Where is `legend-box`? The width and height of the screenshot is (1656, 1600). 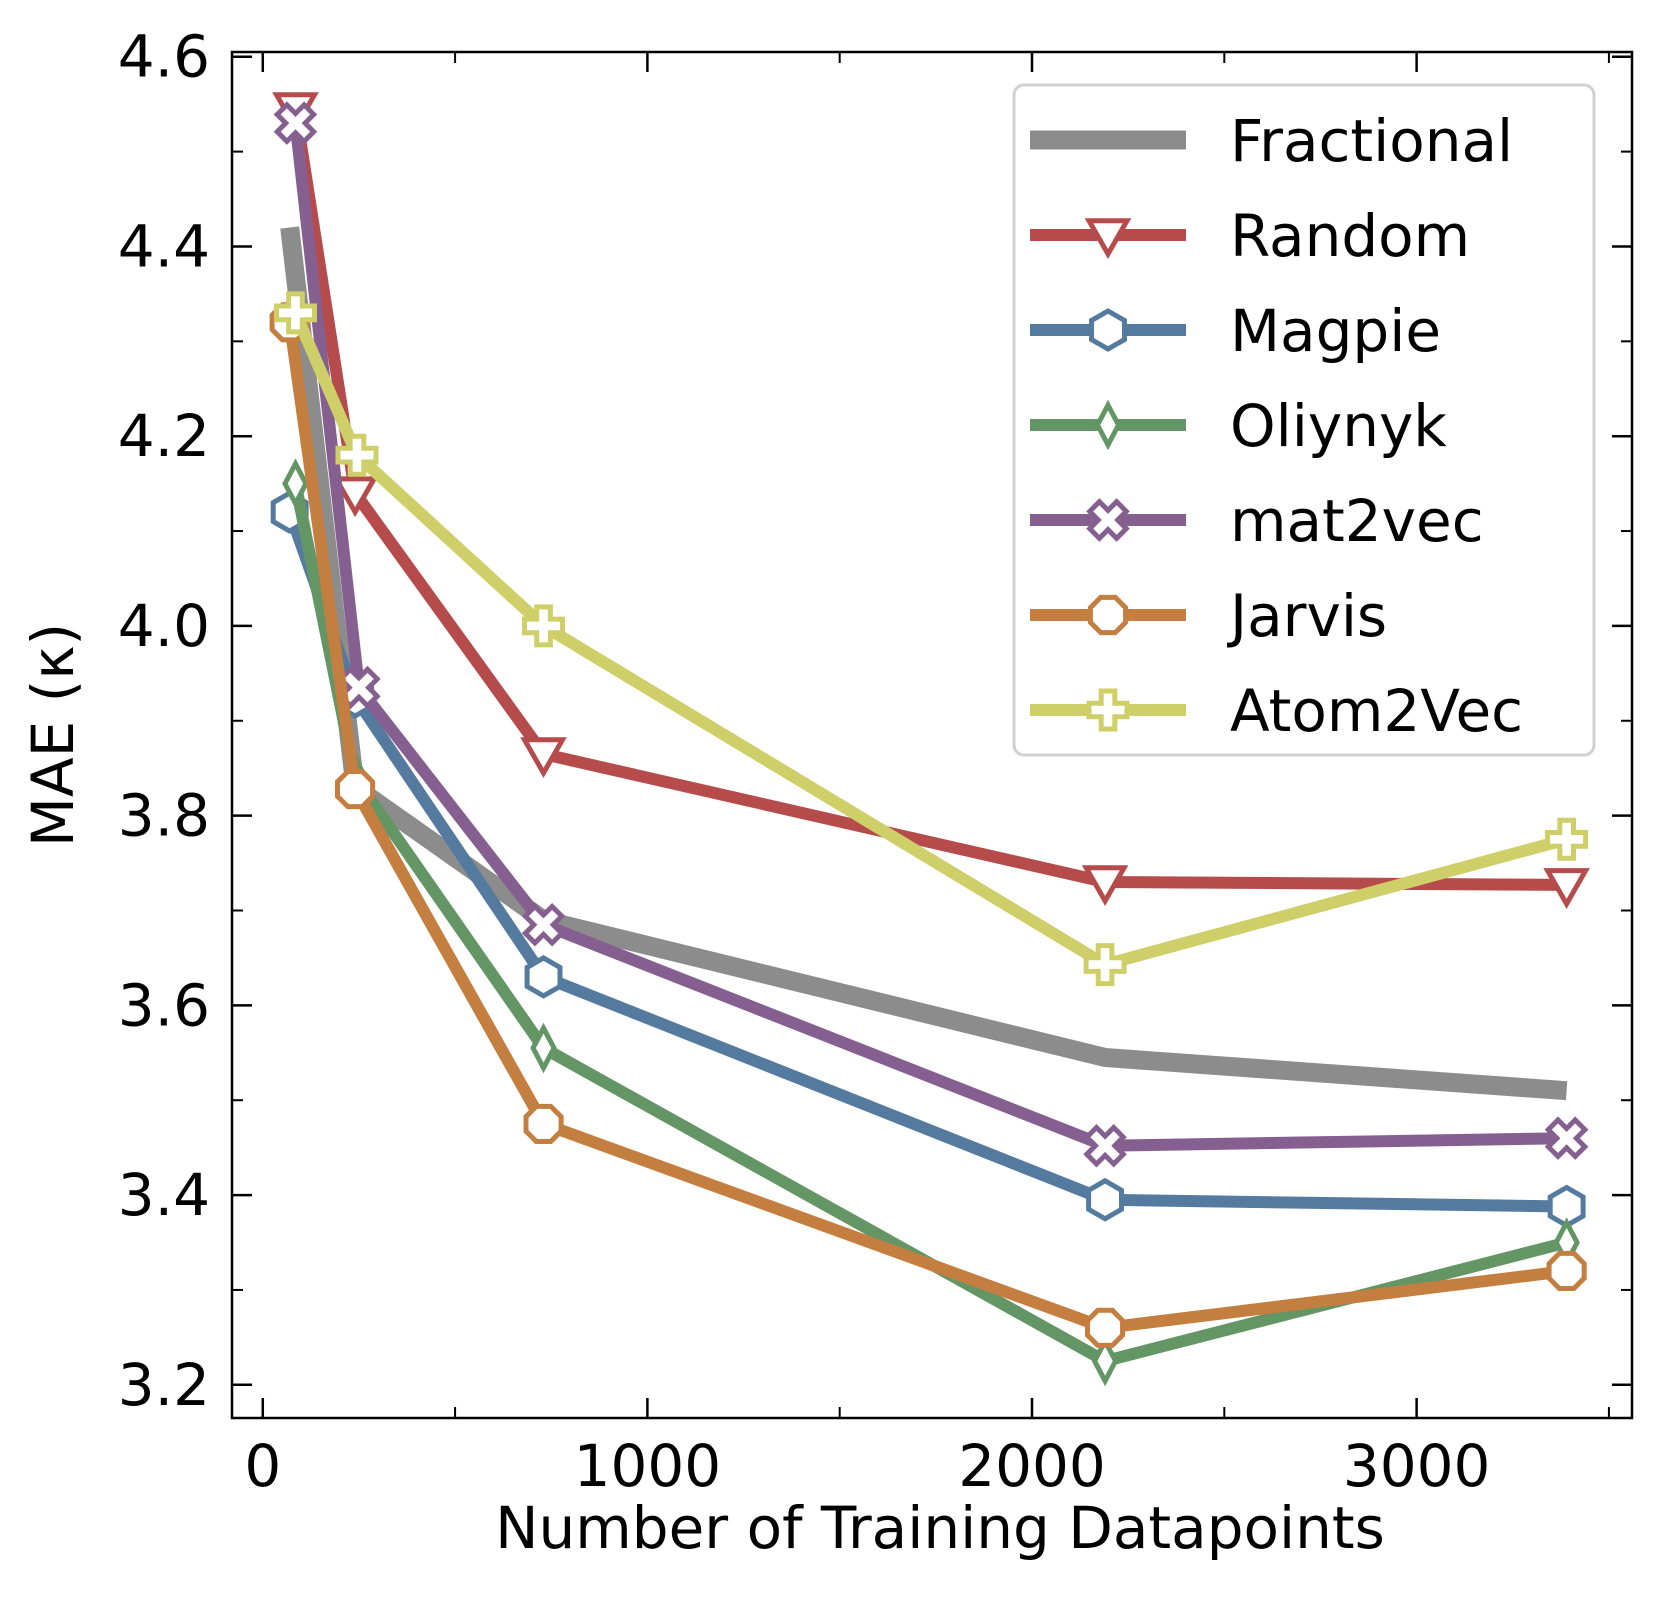 legend-box is located at coordinates (1304, 420).